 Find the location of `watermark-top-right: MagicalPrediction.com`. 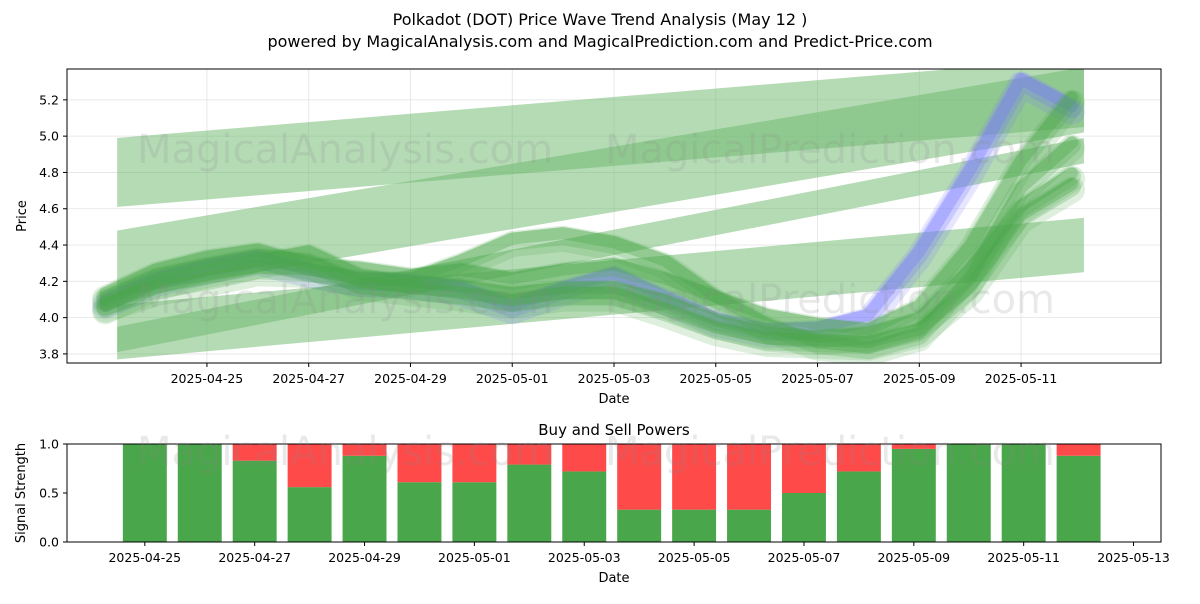

watermark-top-right: MagicalPrediction.com is located at coordinates (830, 150).